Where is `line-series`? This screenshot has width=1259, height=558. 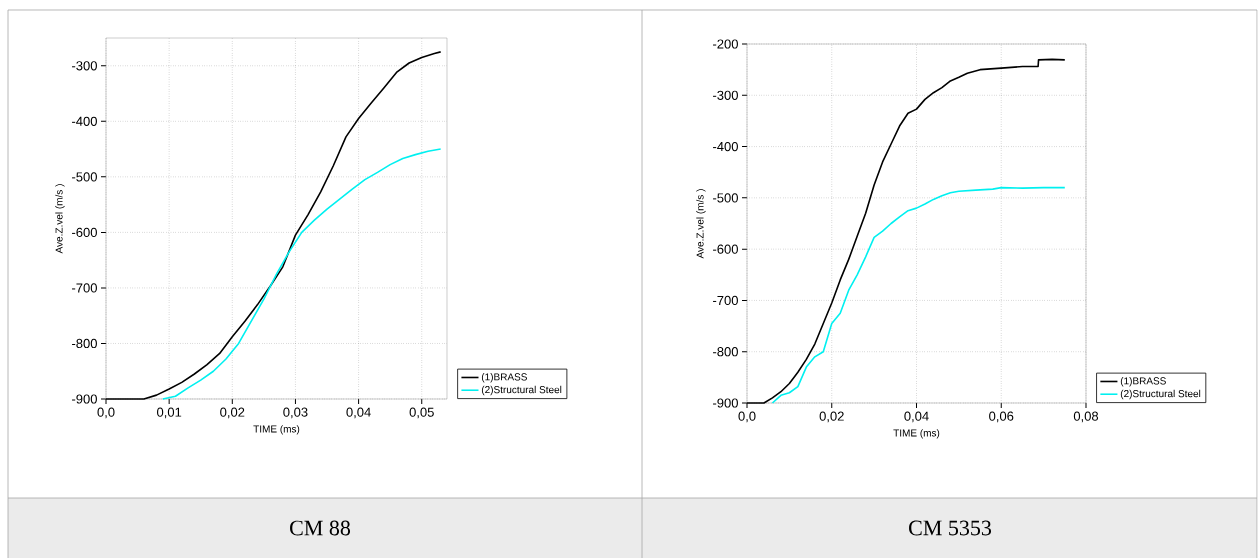 line-series is located at coordinates (918, 295).